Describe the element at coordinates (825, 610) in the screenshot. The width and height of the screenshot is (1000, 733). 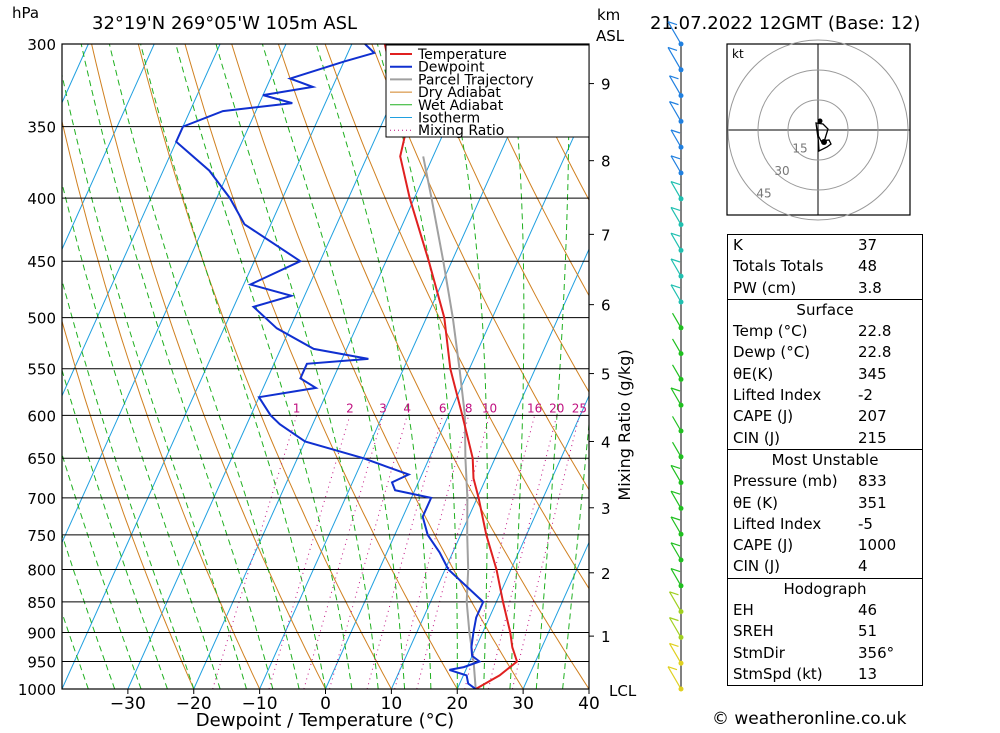
I see `index-row: EH 46` at that location.